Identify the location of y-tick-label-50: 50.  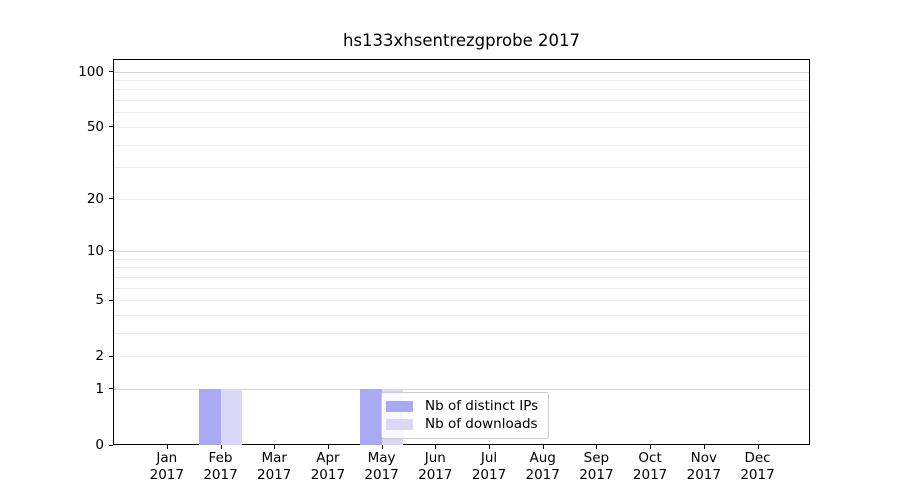
(95, 126).